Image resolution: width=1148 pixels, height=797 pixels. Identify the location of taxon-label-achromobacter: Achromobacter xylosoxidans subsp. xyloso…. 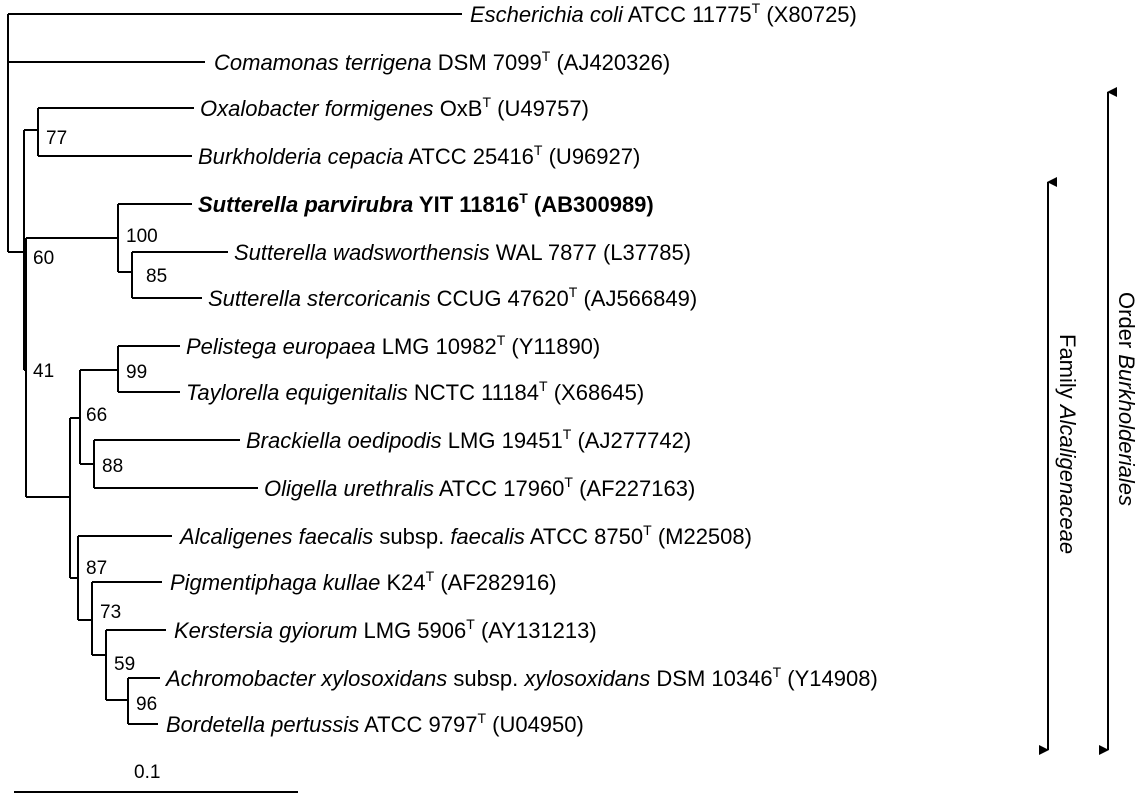
(521, 677).